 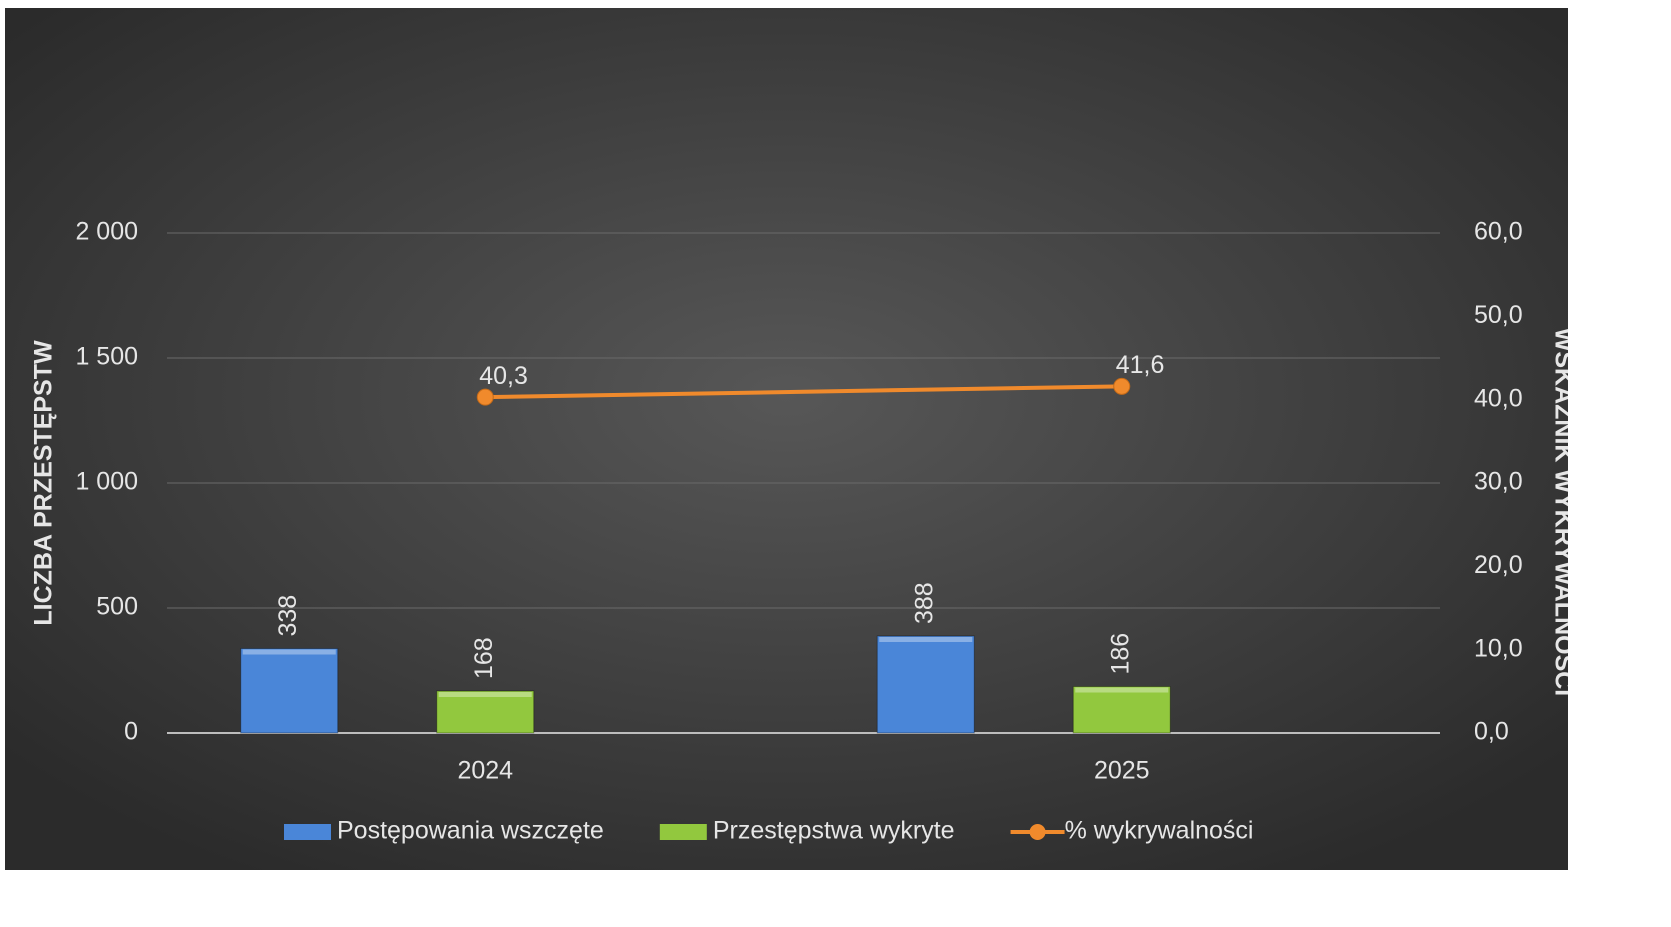 What do you see at coordinates (106, 232) in the screenshot?
I see `y-tick-label: 2 000` at bounding box center [106, 232].